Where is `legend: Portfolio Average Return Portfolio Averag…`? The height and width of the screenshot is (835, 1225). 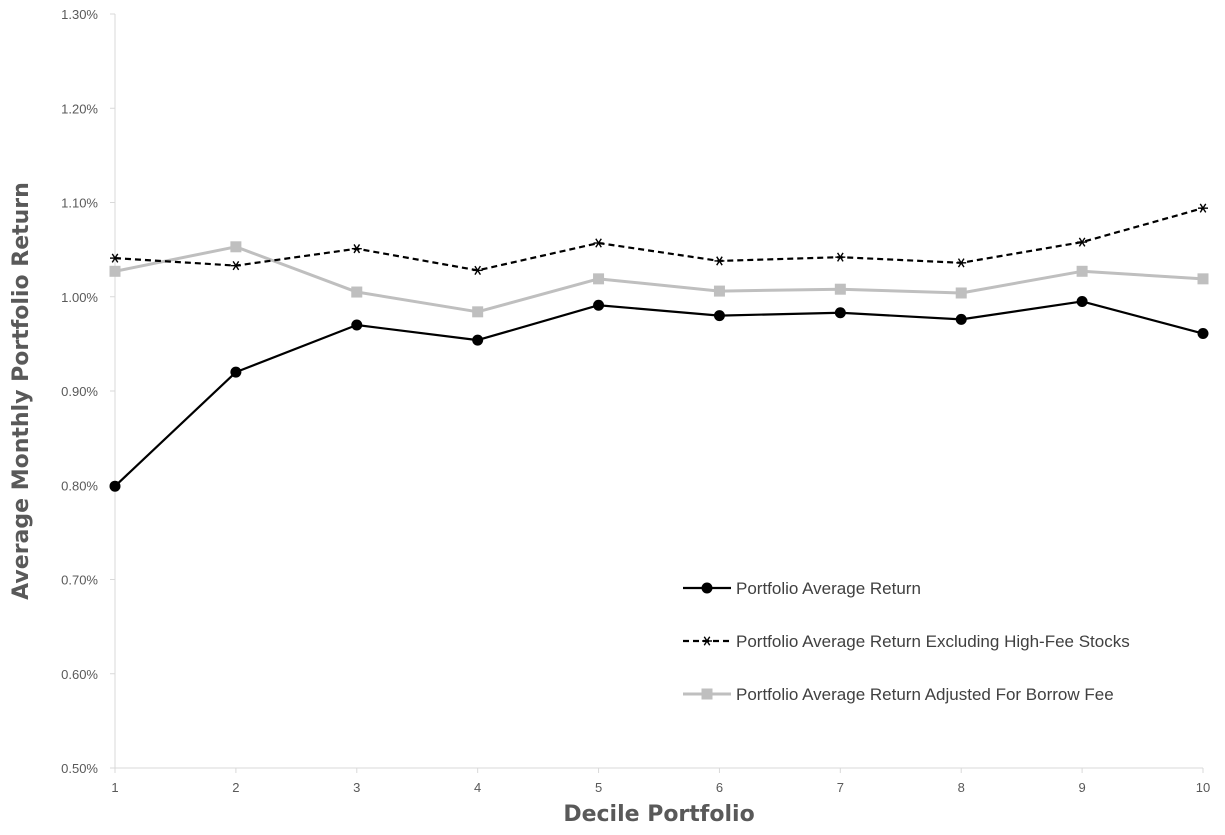 legend: Portfolio Average Return Portfolio Averag… is located at coordinates (906, 641).